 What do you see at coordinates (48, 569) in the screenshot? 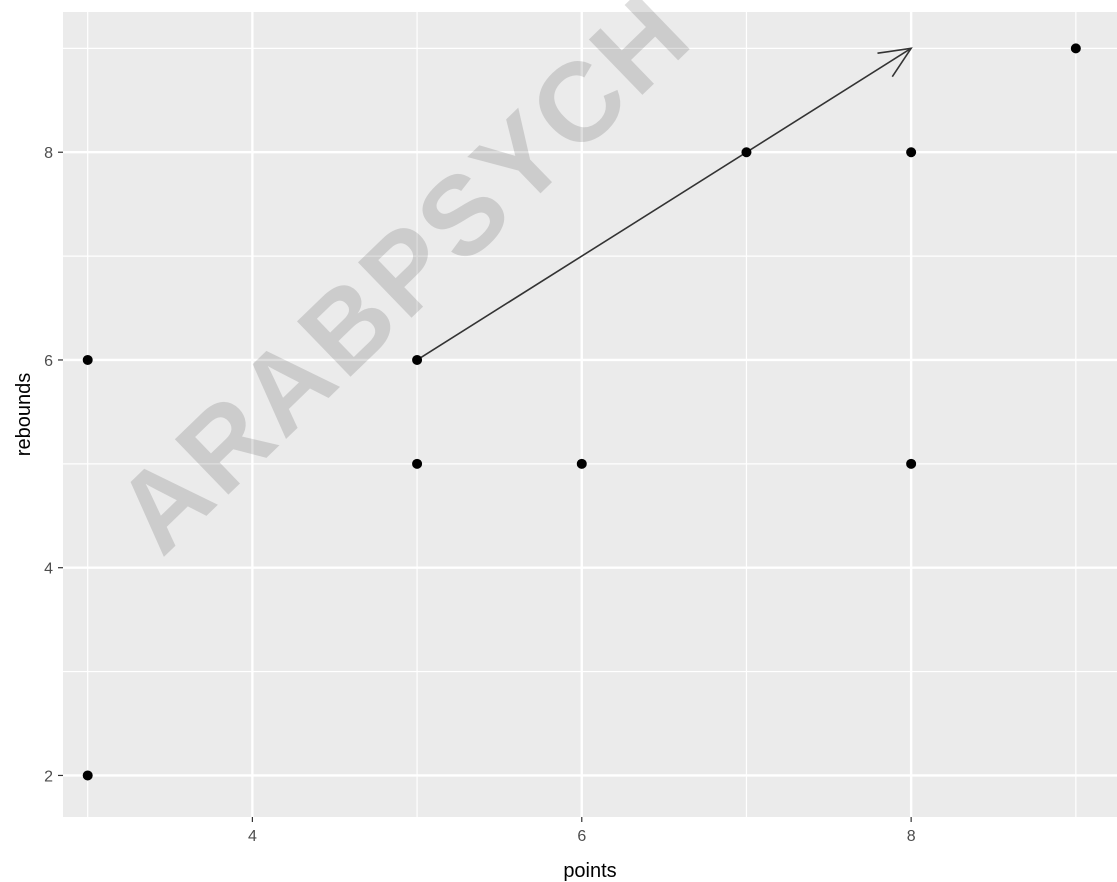
I see `y-tick-label: 4` at bounding box center [48, 569].